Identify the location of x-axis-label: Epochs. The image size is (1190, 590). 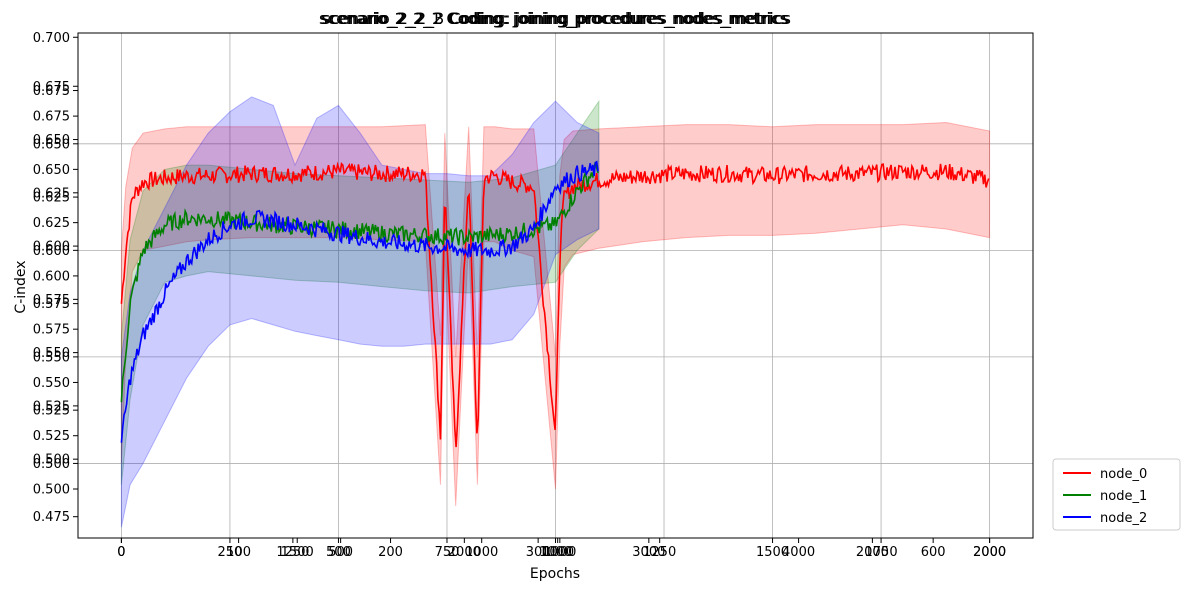
(555, 574).